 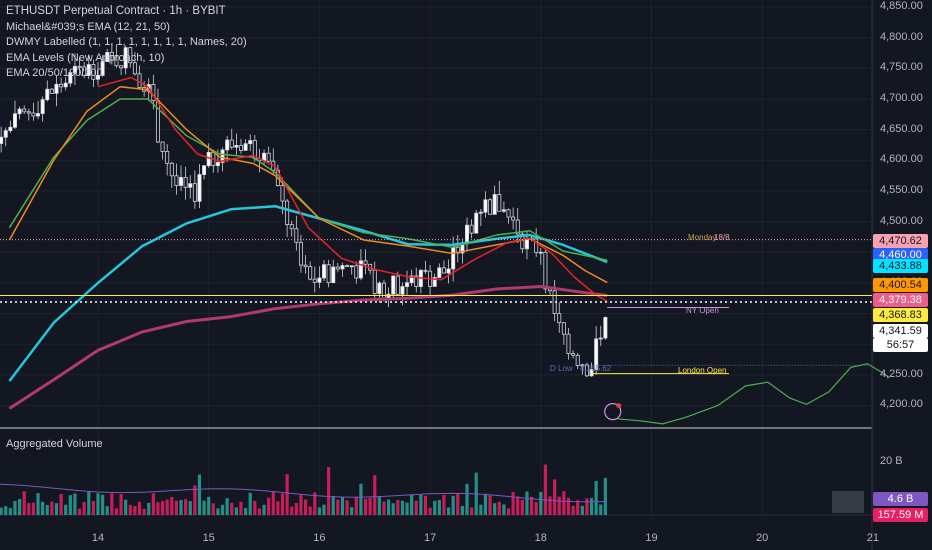 I want to click on price-tag: 4,400.54, so click(x=900, y=285).